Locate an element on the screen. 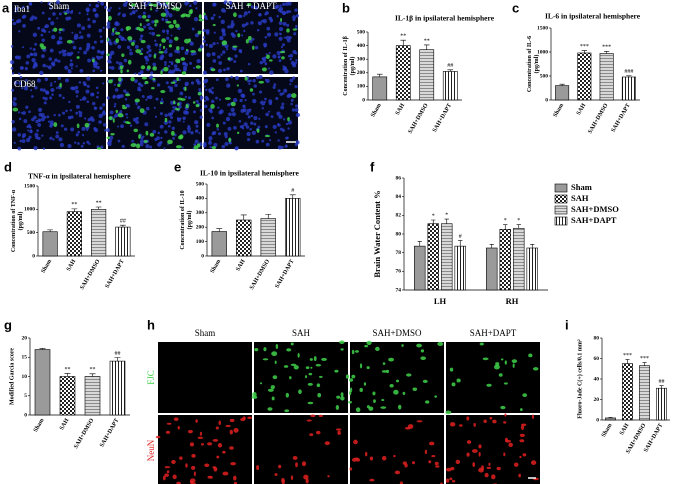  significance: # is located at coordinates (292, 191).